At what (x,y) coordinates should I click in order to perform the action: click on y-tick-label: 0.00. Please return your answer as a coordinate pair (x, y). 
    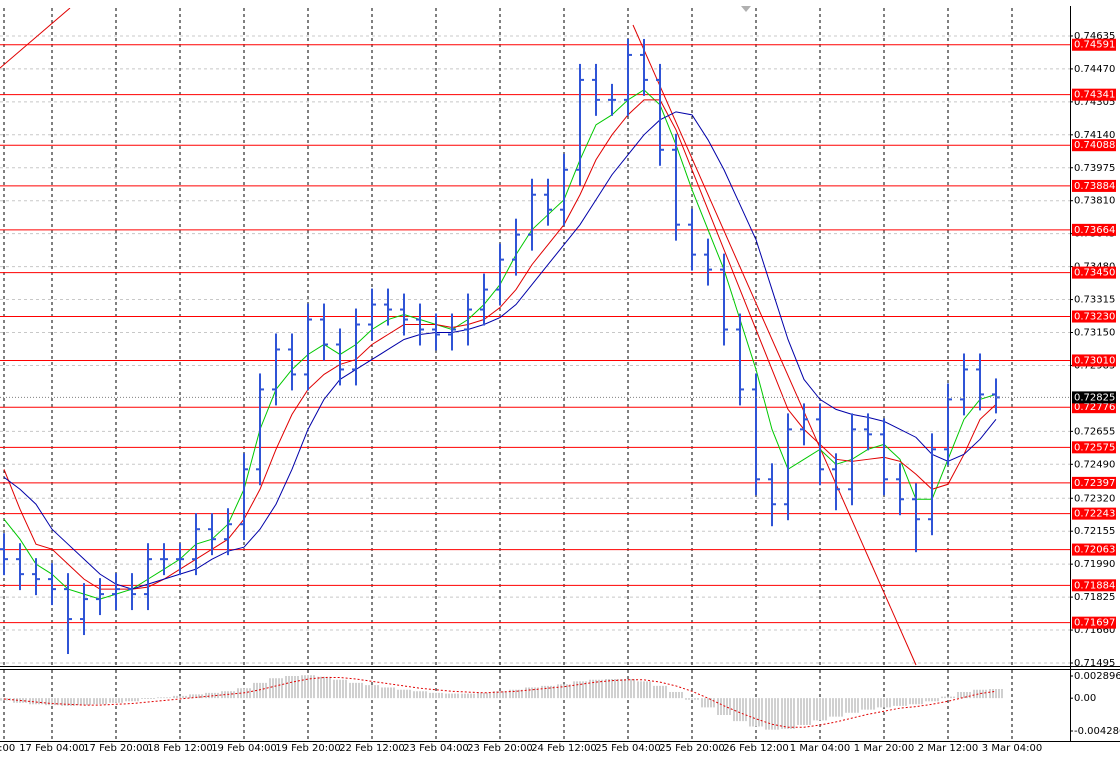
    Looking at the image, I should click on (1085, 698).